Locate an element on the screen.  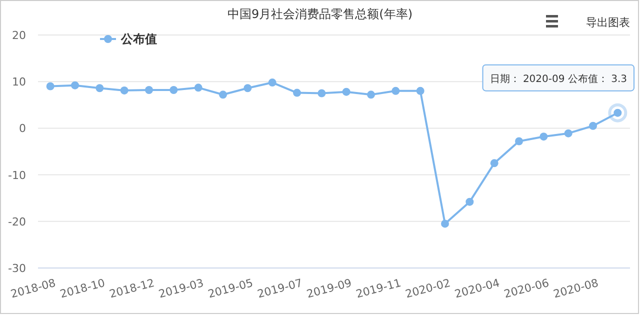
x-tick-label: 2020-08 is located at coordinates (576, 288).